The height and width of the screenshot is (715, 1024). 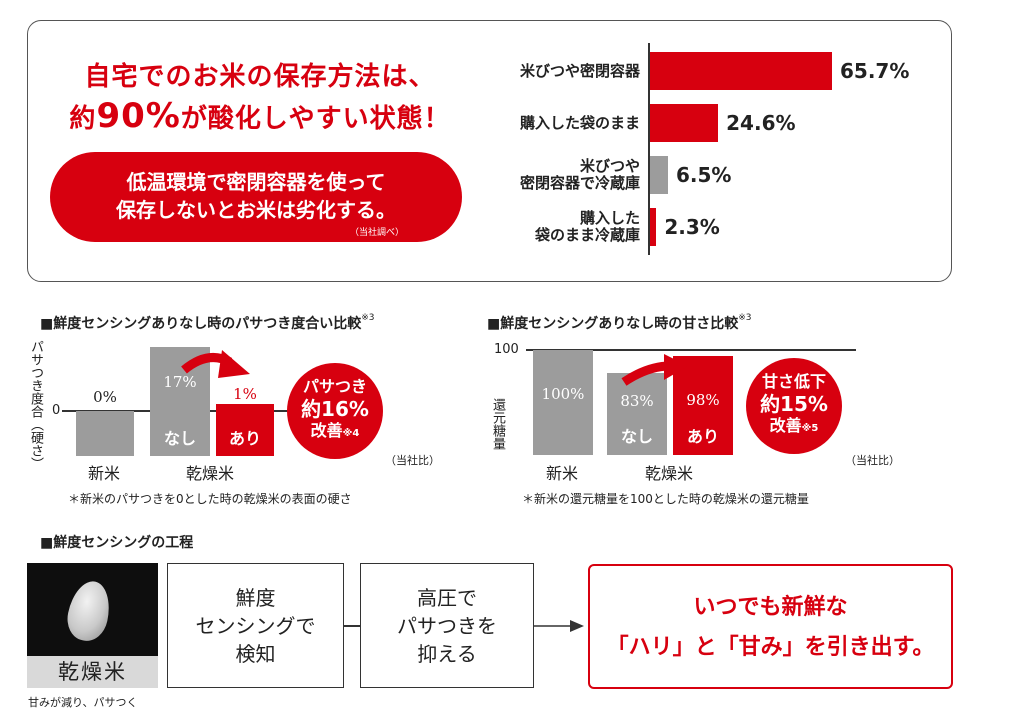 What do you see at coordinates (256, 182) in the screenshot?
I see `pill-line-1: 低温環境で密閉容器を使って` at bounding box center [256, 182].